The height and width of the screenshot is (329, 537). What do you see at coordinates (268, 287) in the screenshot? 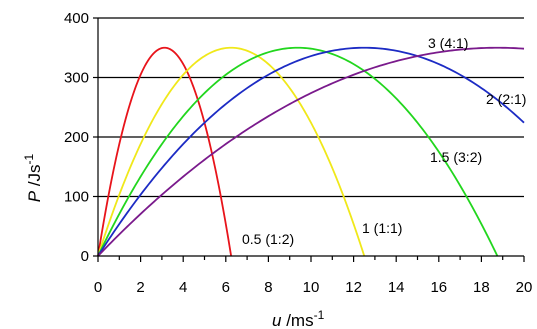
I see `x-tick-label-8: 8` at bounding box center [268, 287].